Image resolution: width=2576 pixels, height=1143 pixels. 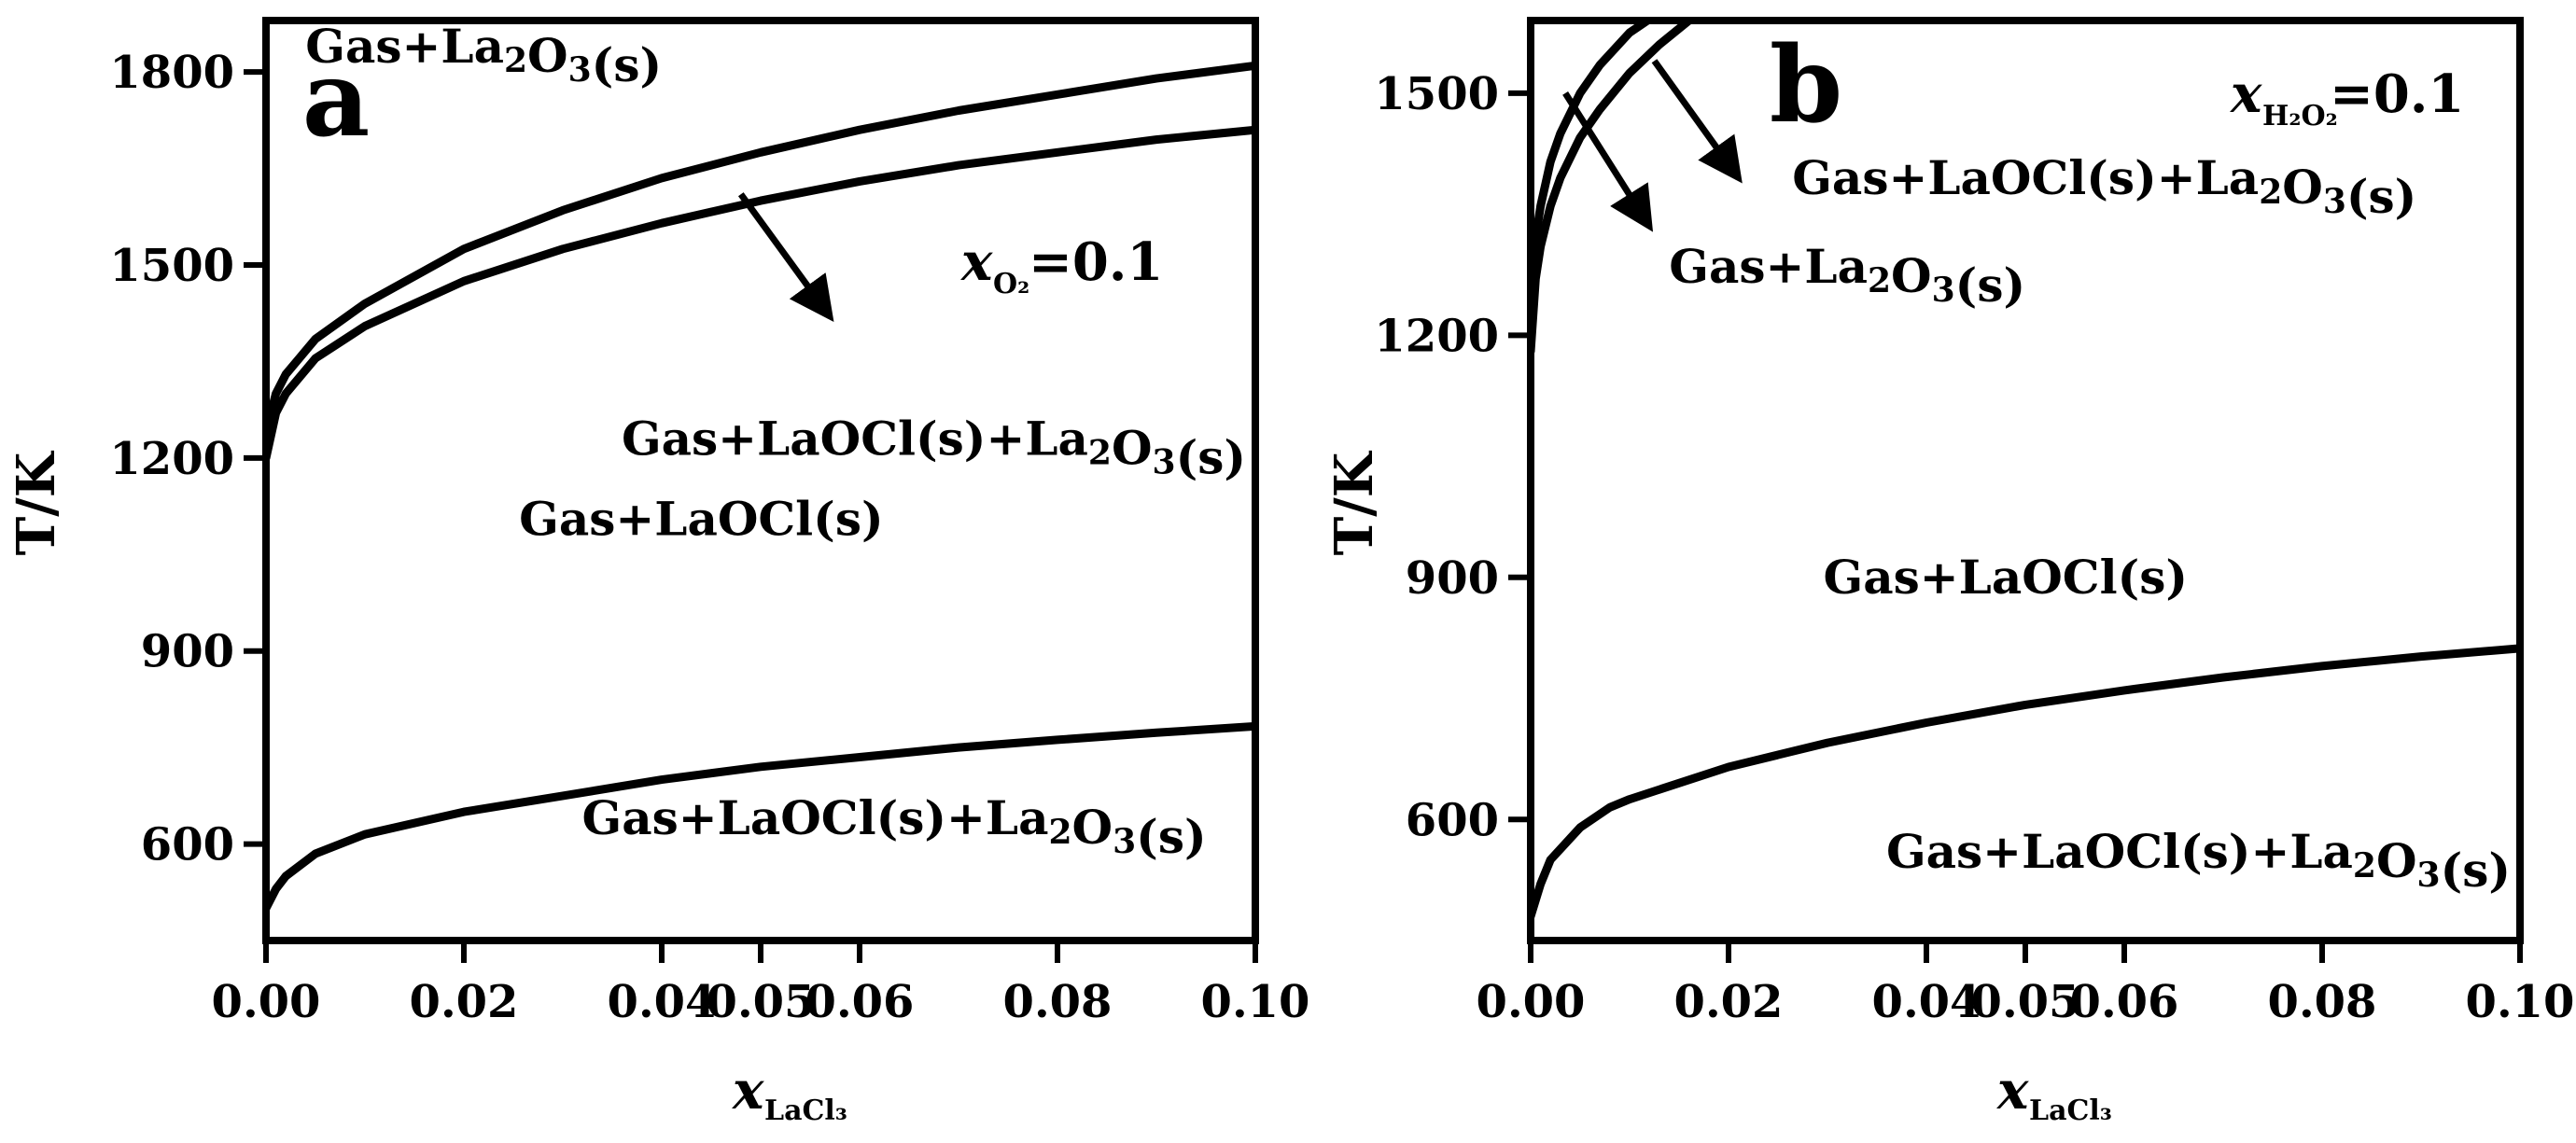 What do you see at coordinates (171, 73) in the screenshot?
I see `y-tick-label: 1800` at bounding box center [171, 73].